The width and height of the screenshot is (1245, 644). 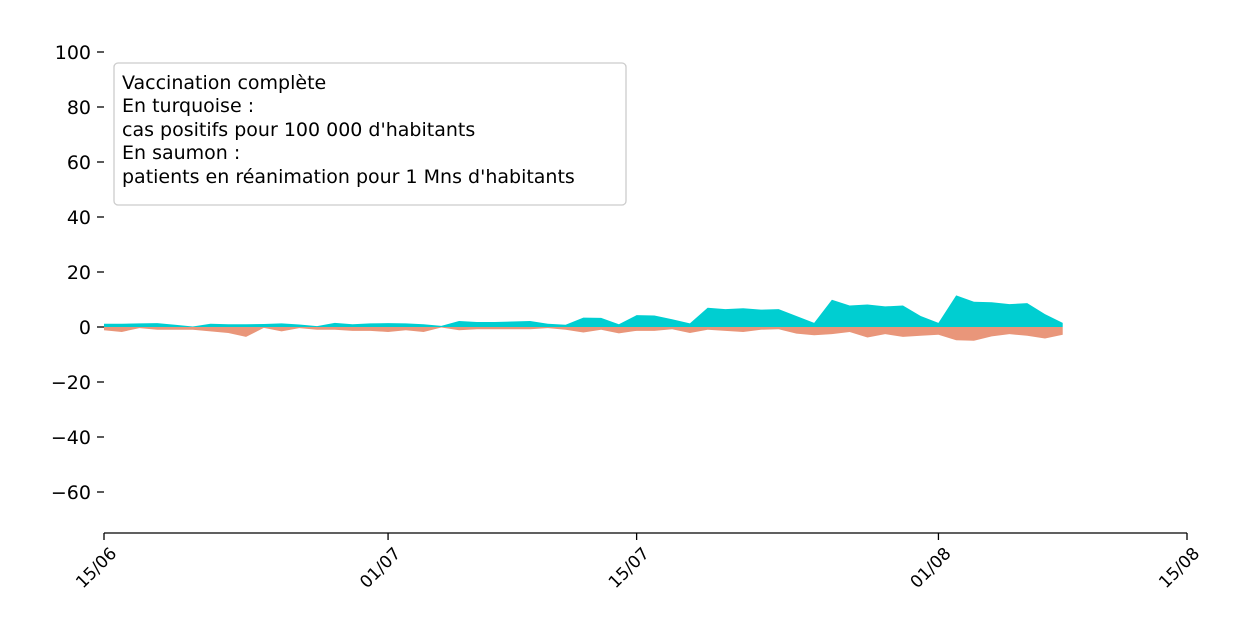 I want to click on annotation-line-3: cas positifs pour 100 000 d'habitants, so click(x=298, y=130).